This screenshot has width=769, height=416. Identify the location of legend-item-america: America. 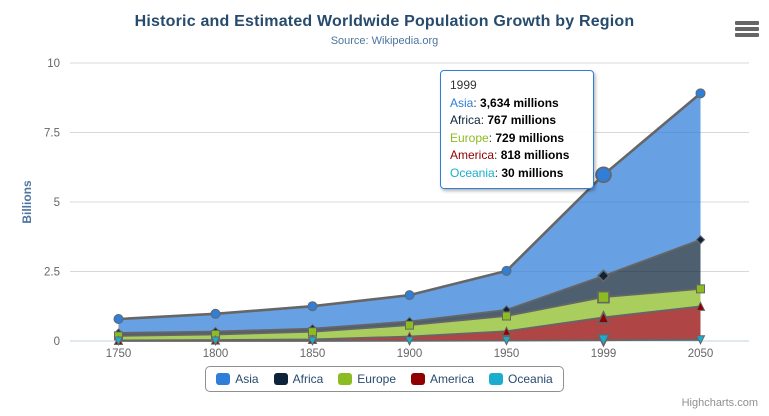
(442, 379).